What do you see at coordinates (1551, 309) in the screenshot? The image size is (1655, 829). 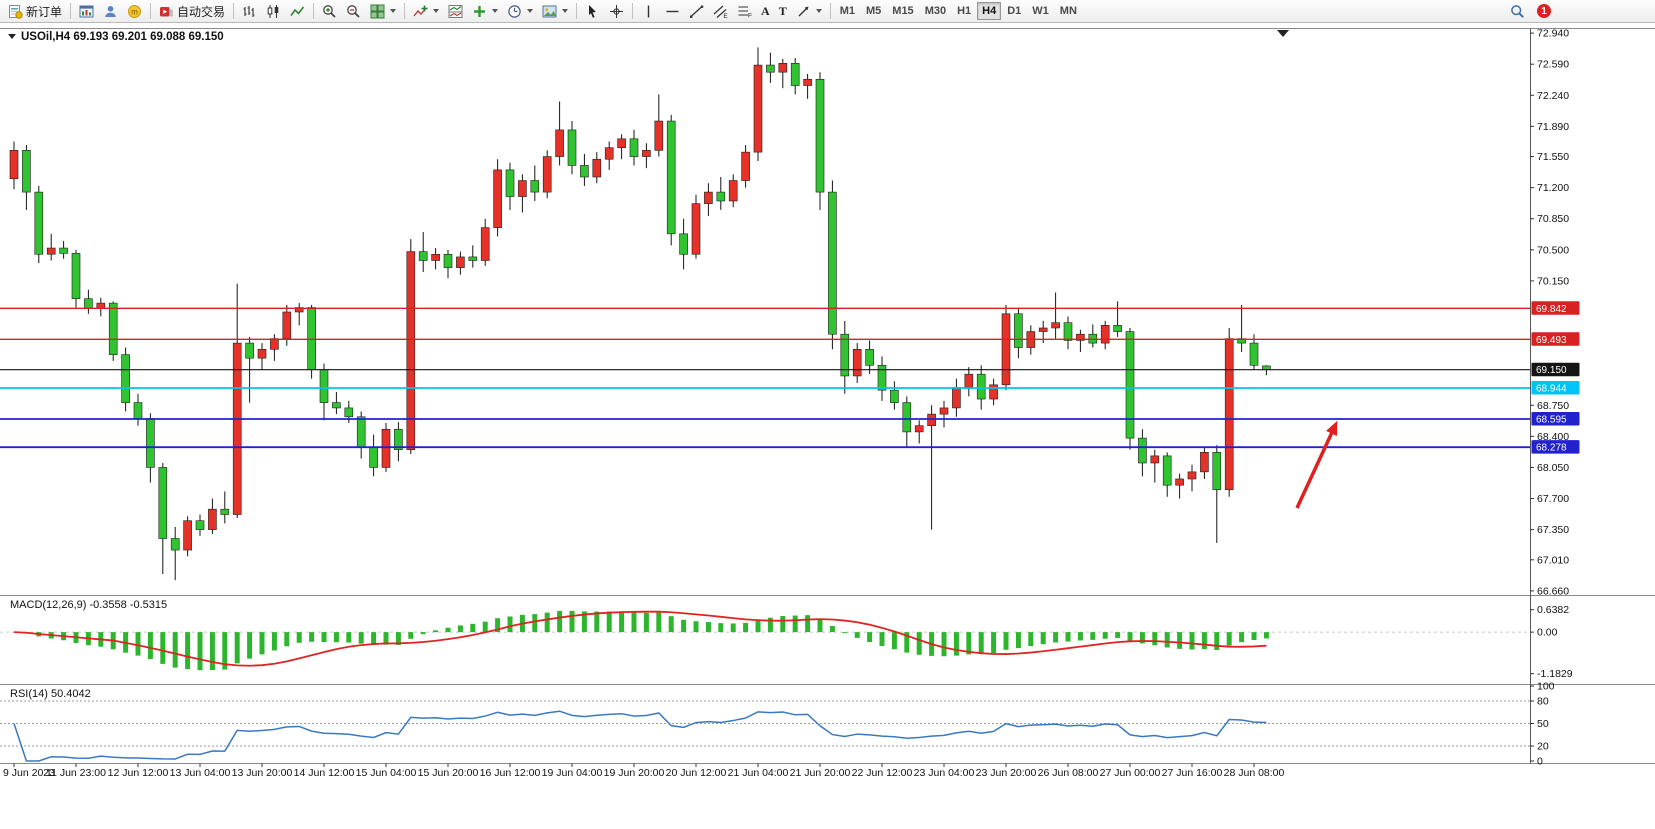 I see `price-badge-label: 69.842` at bounding box center [1551, 309].